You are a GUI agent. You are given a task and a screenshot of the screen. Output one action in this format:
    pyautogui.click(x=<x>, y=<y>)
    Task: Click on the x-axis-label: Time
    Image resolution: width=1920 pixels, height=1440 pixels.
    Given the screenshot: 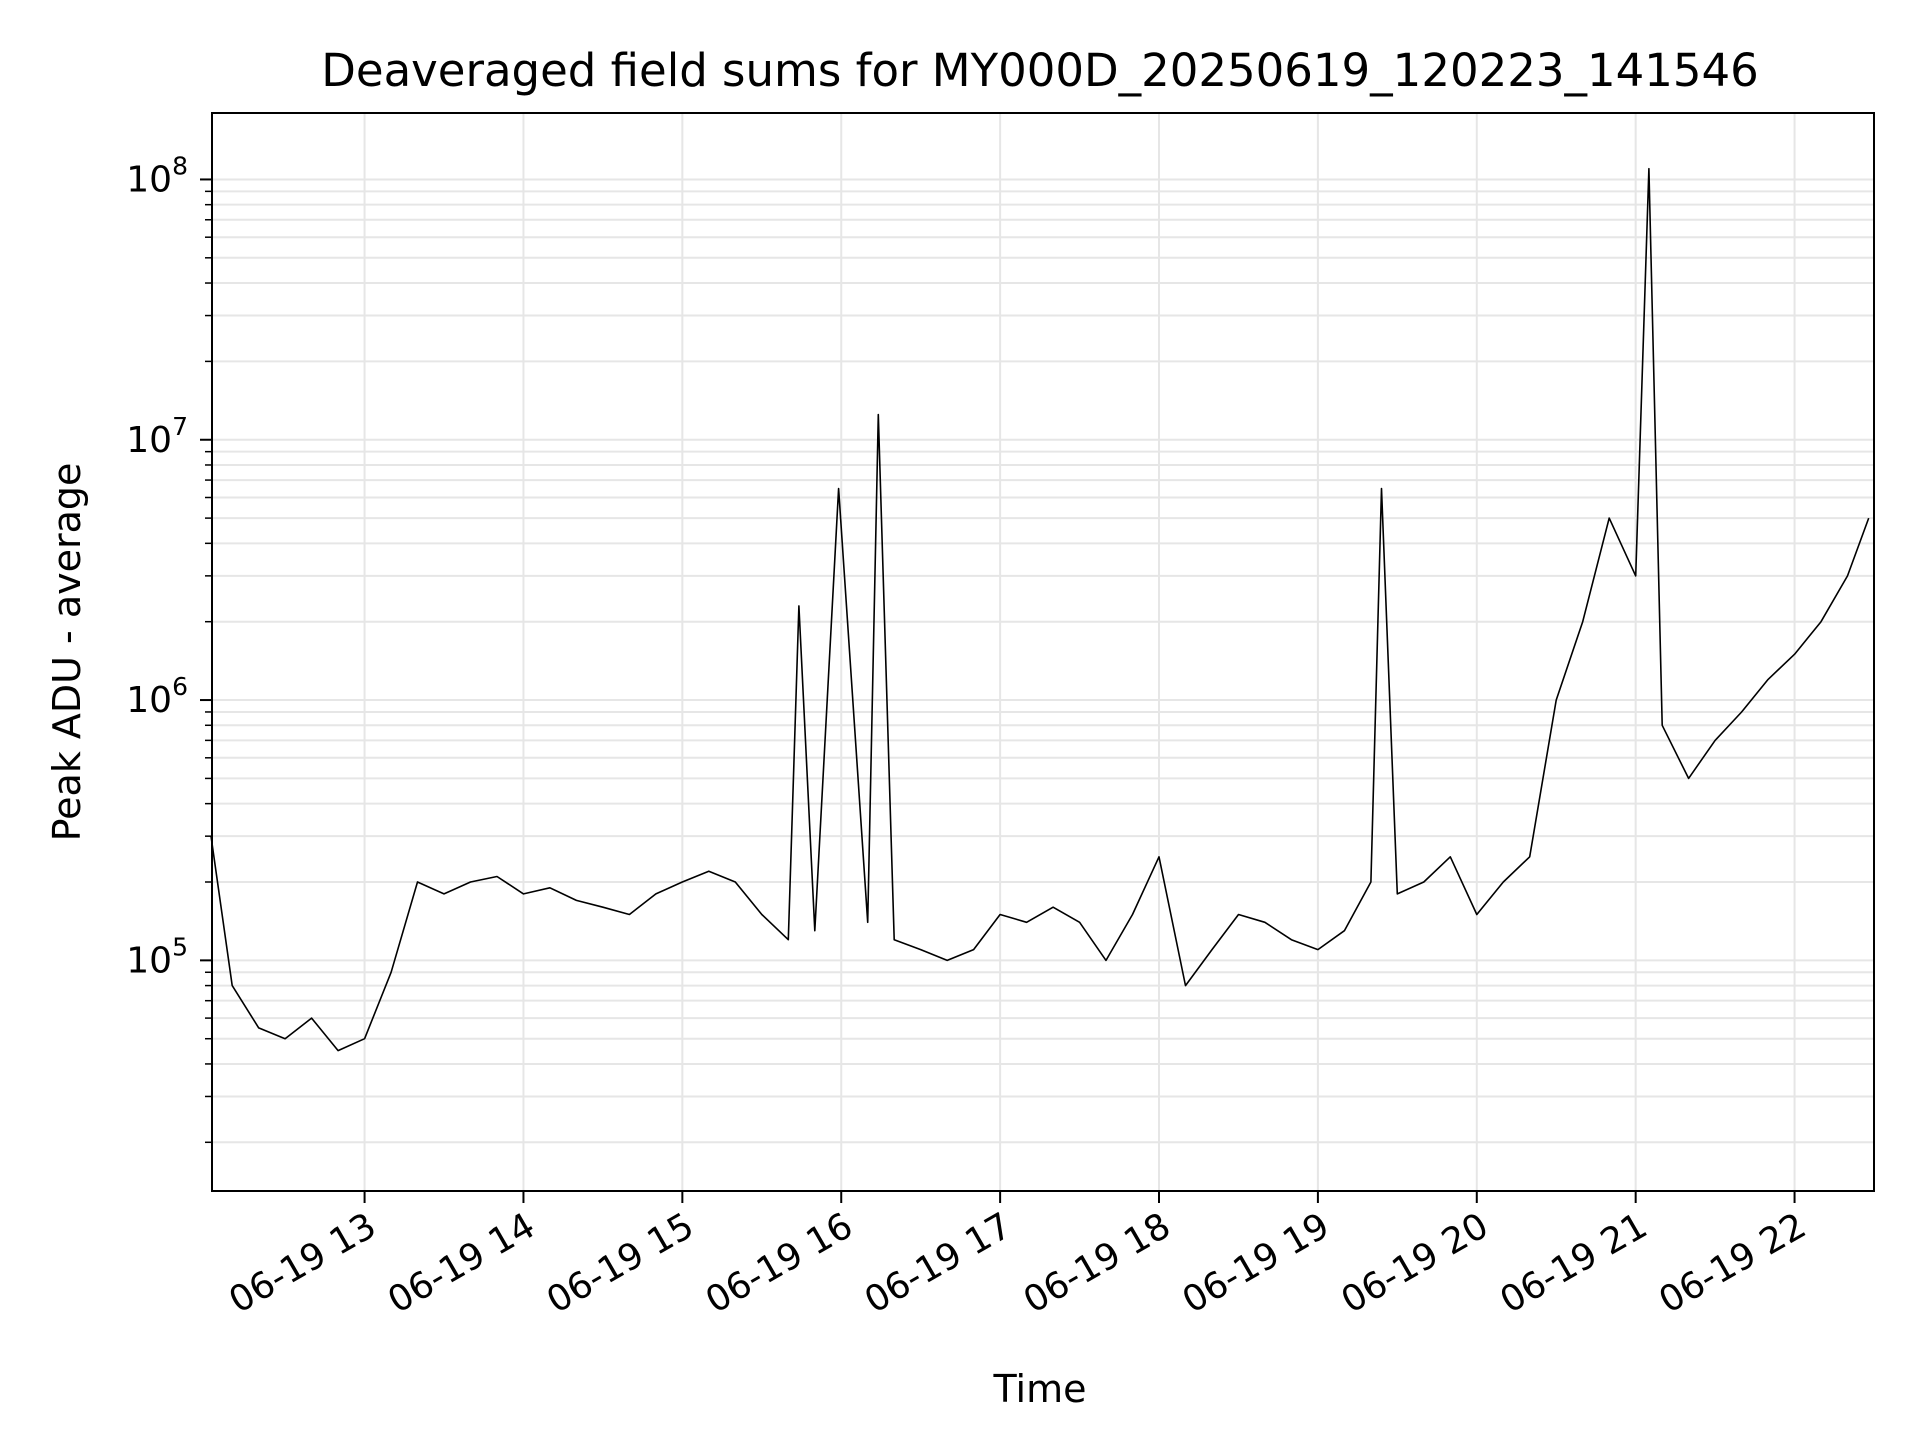 What is the action you would take?
    pyautogui.click(x=1040, y=1389)
    